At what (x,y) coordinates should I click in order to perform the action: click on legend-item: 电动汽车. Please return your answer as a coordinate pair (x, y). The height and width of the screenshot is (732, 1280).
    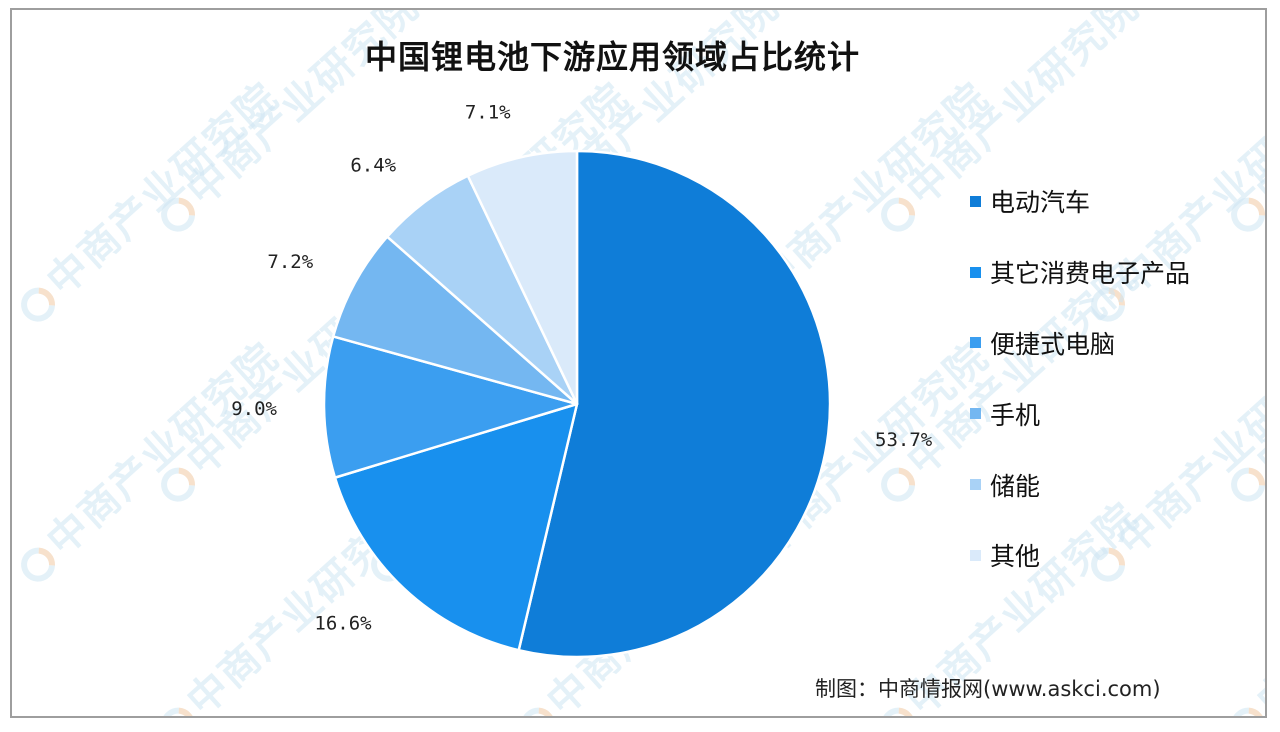
    Looking at the image, I should click on (1080, 201).